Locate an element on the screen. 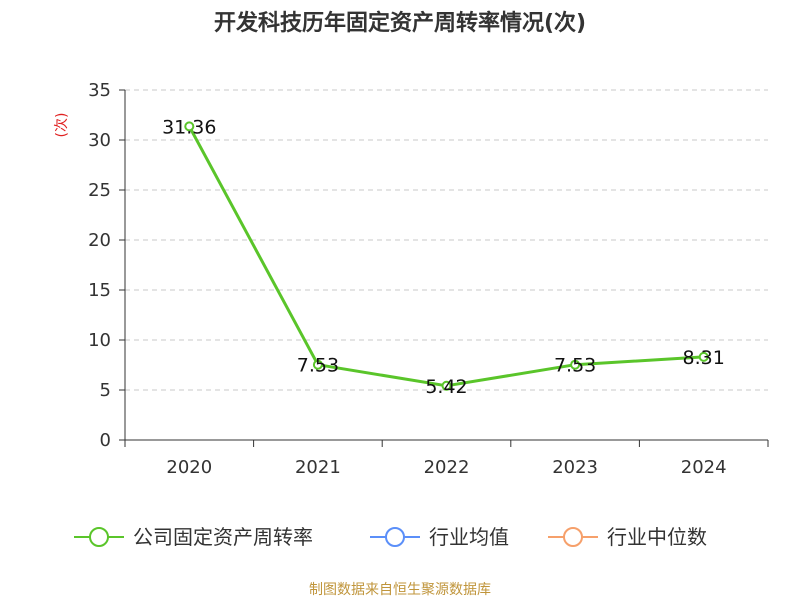 The height and width of the screenshot is (600, 800). legend-label-1: 行业均值 is located at coordinates (469, 537).